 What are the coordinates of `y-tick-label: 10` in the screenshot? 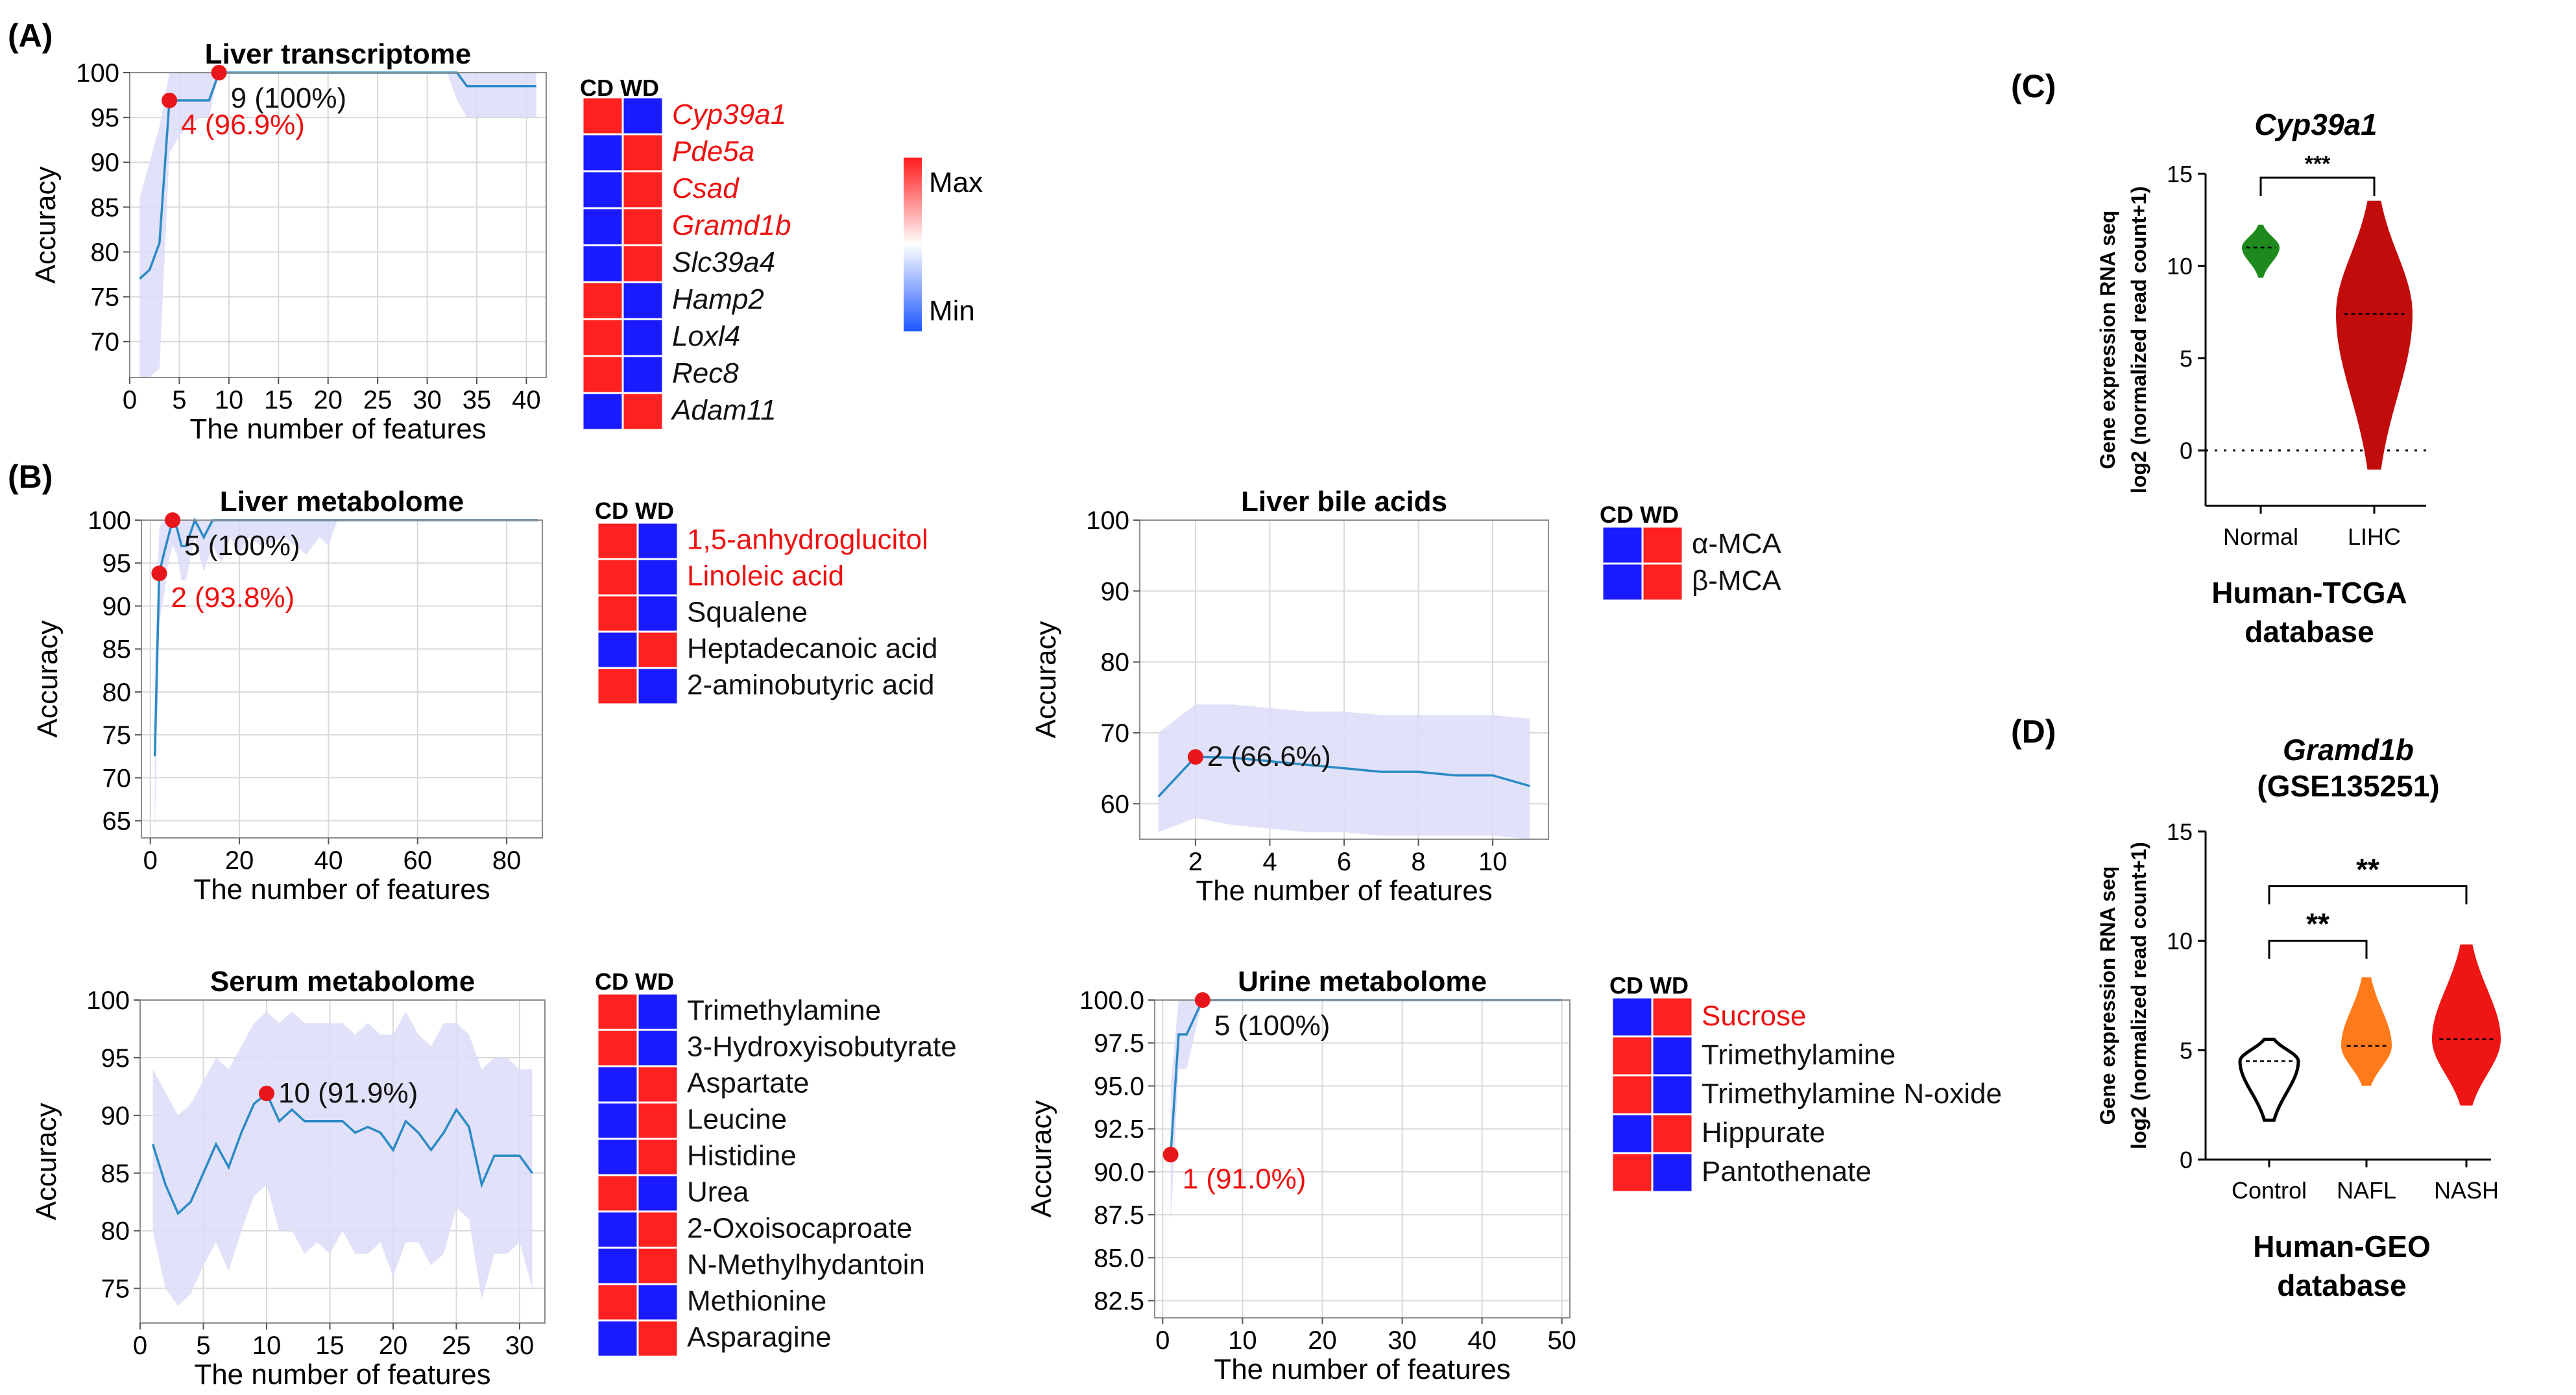 It's located at (2180, 941).